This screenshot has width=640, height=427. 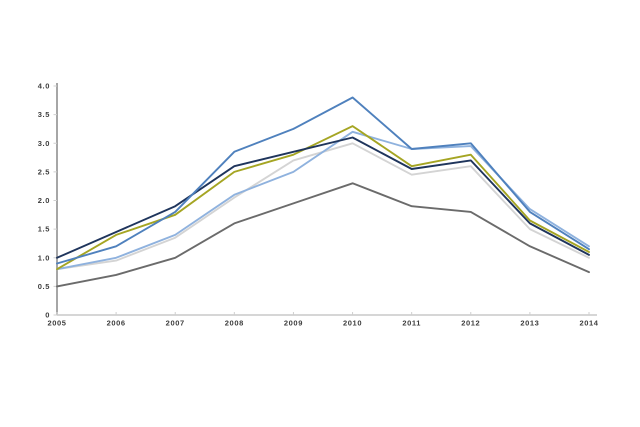 I want to click on y-tick-label: 4.0, so click(x=44, y=86).